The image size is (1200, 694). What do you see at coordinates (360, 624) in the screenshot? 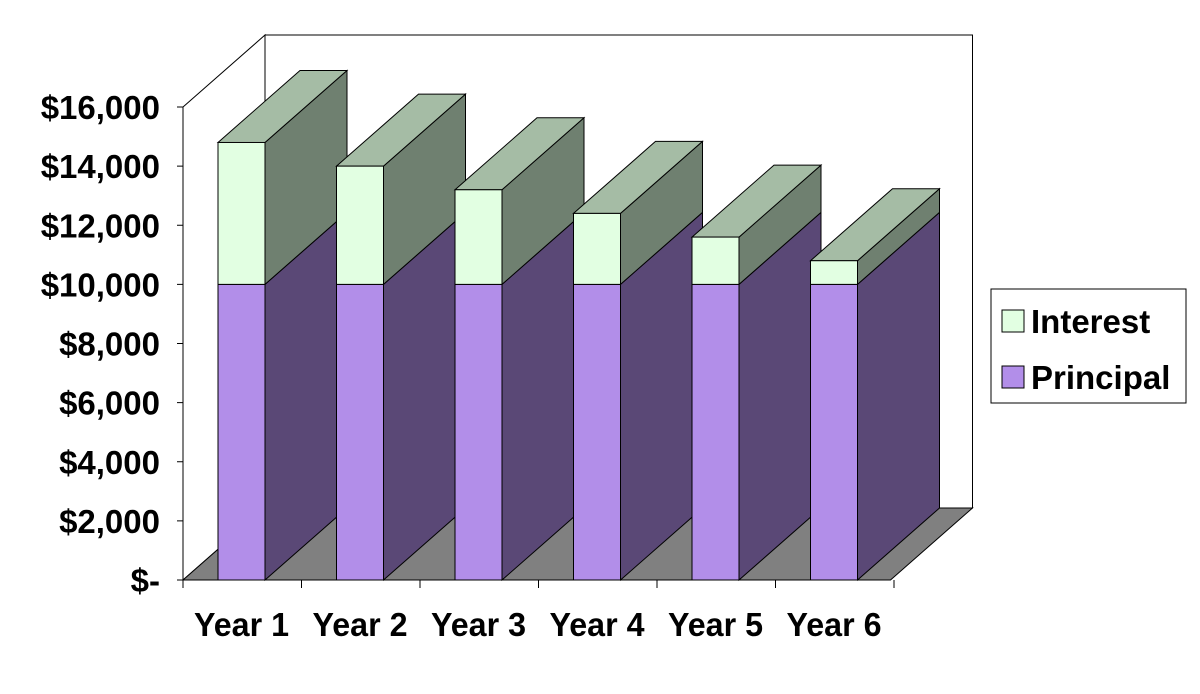
I see `x-tick-label: Year 2` at bounding box center [360, 624].